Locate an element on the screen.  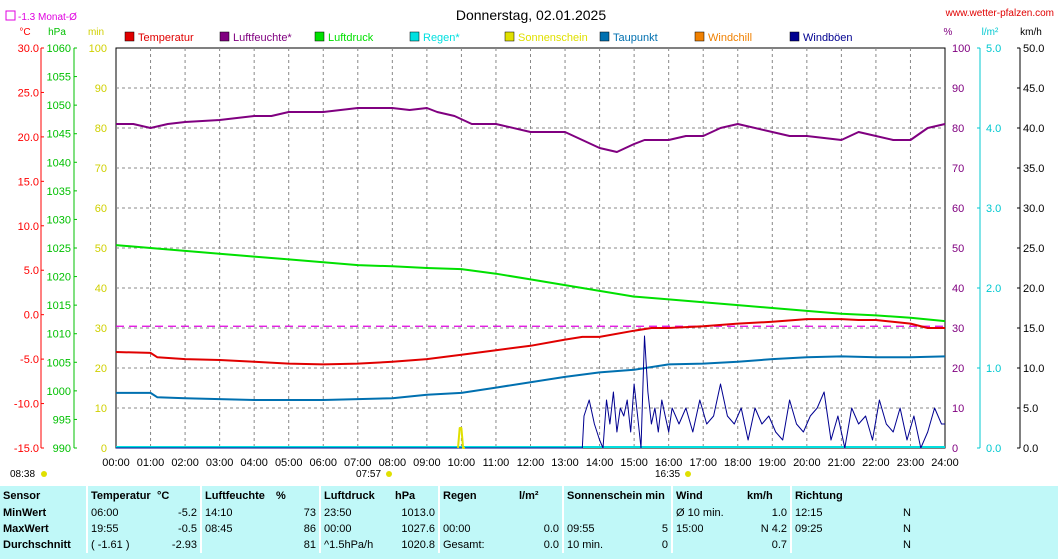
month-avg-icon is located at coordinates (10, 15).